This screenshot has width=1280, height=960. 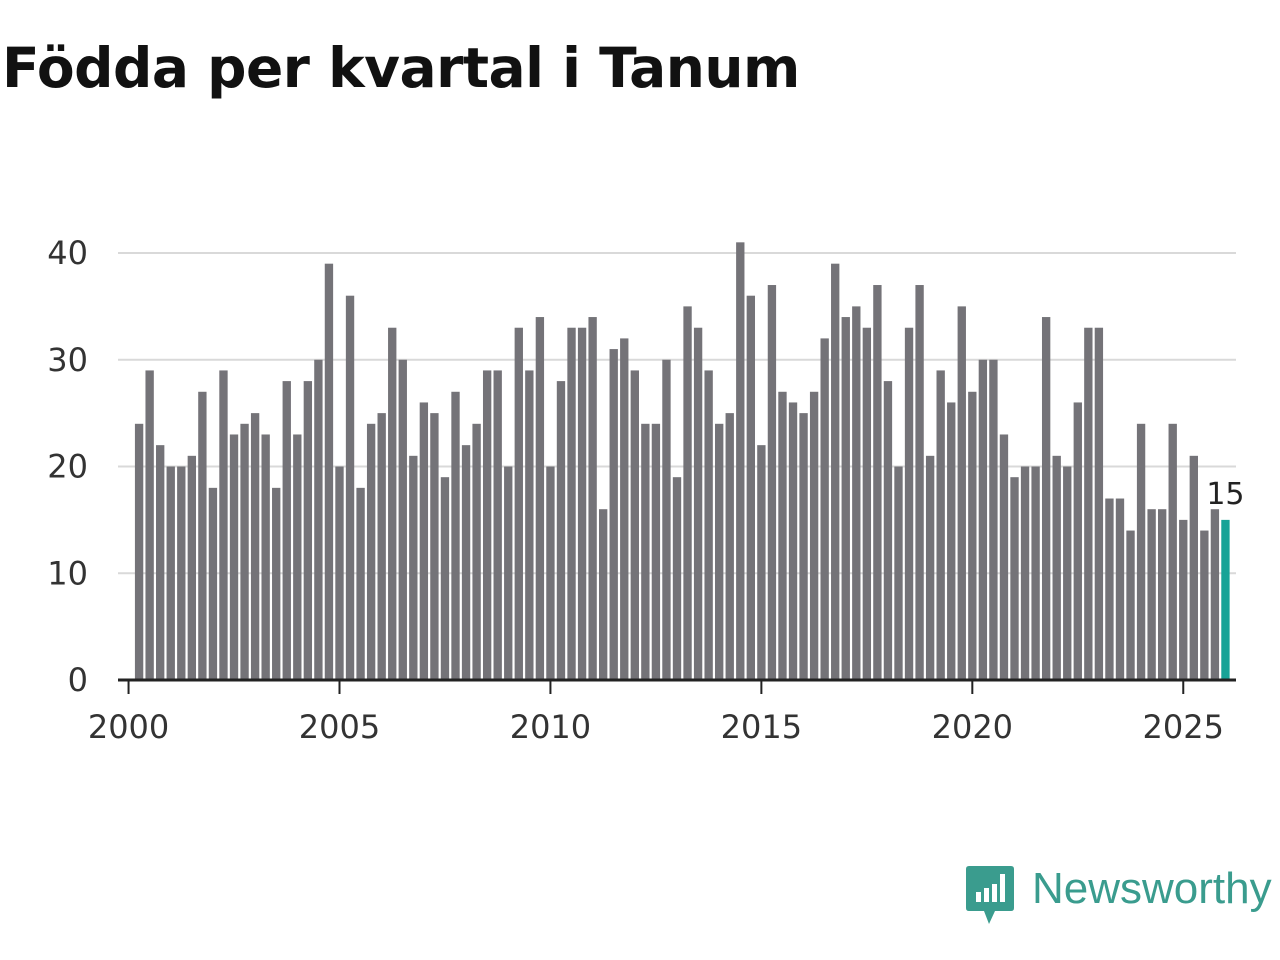 What do you see at coordinates (972, 727) in the screenshot?
I see `x-tick-label: 2020` at bounding box center [972, 727].